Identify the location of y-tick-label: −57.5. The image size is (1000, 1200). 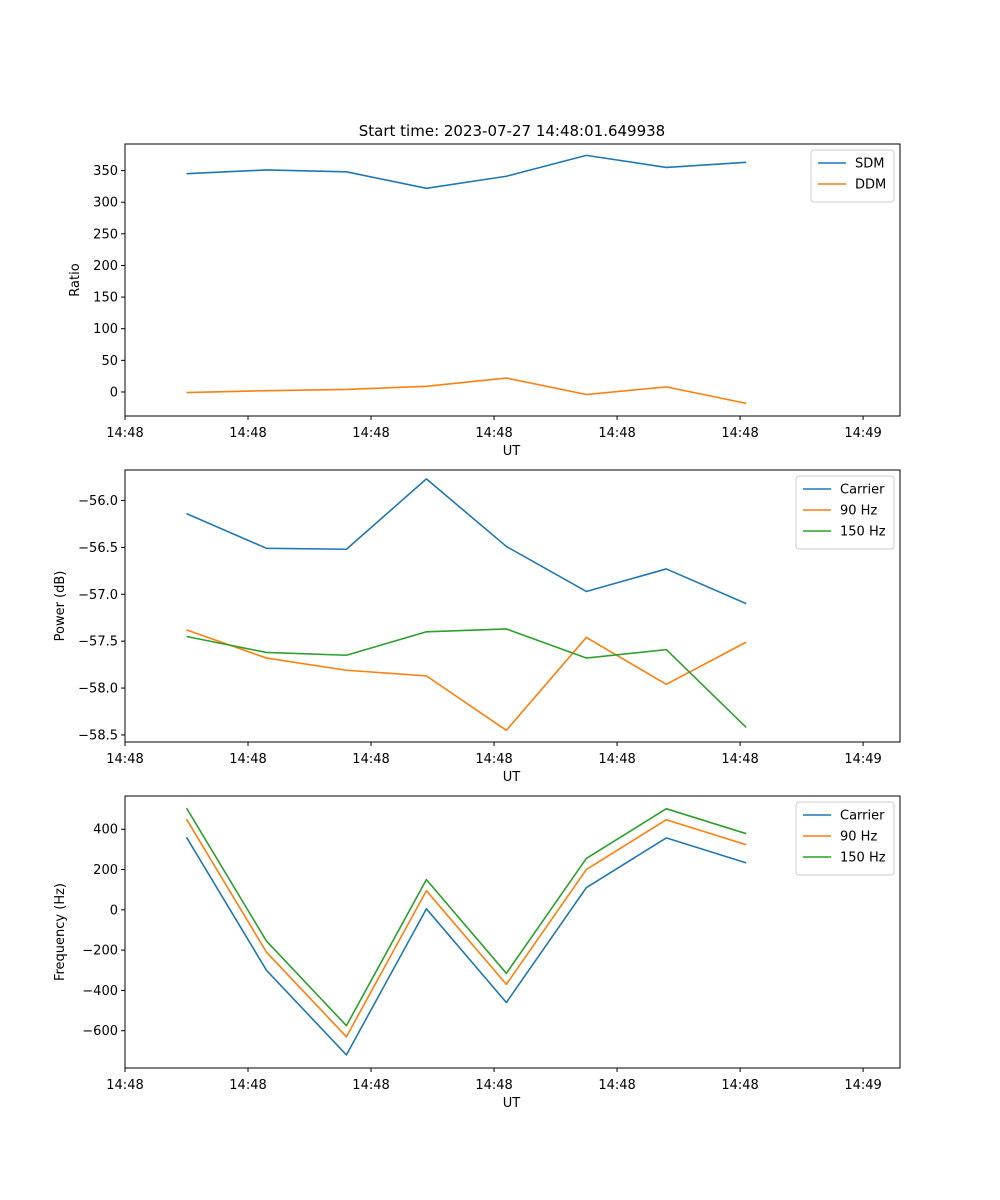
(98, 642).